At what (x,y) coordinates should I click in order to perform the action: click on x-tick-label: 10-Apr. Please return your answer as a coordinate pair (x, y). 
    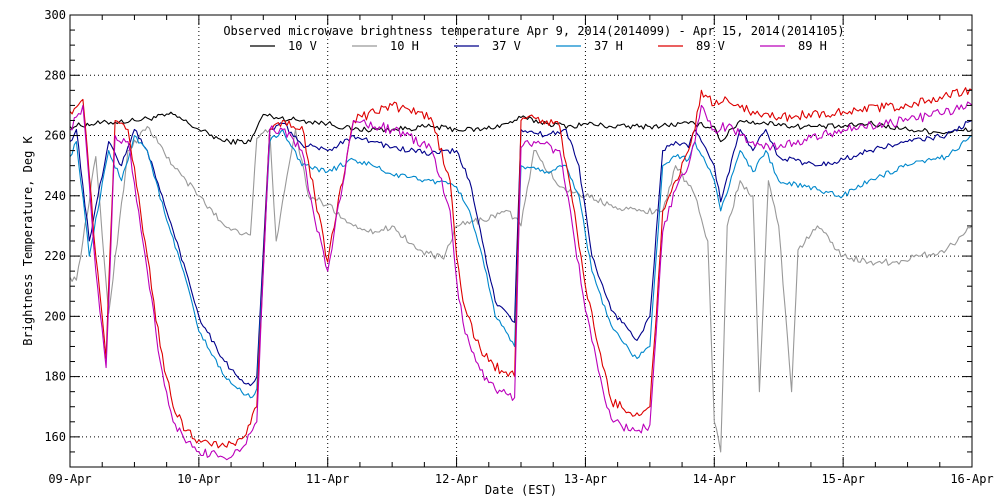
    Looking at the image, I should click on (198, 479).